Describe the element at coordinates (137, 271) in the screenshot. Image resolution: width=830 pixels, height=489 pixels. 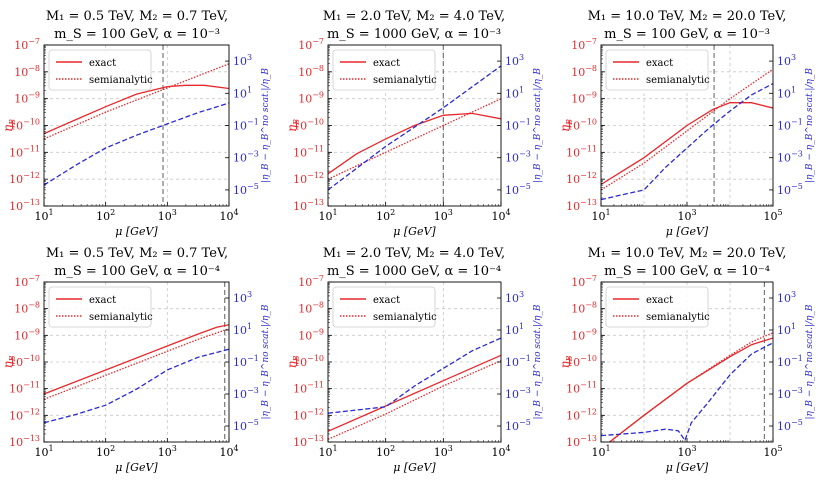
I see `panel-title-line2: m_S = 100 GeV, α = 10⁻⁴` at that location.